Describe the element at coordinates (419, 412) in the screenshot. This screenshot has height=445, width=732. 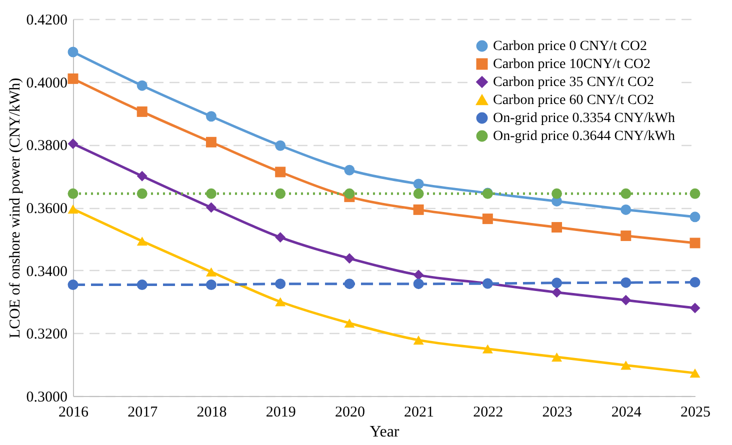
I see `x-tick-label: 2021` at that location.